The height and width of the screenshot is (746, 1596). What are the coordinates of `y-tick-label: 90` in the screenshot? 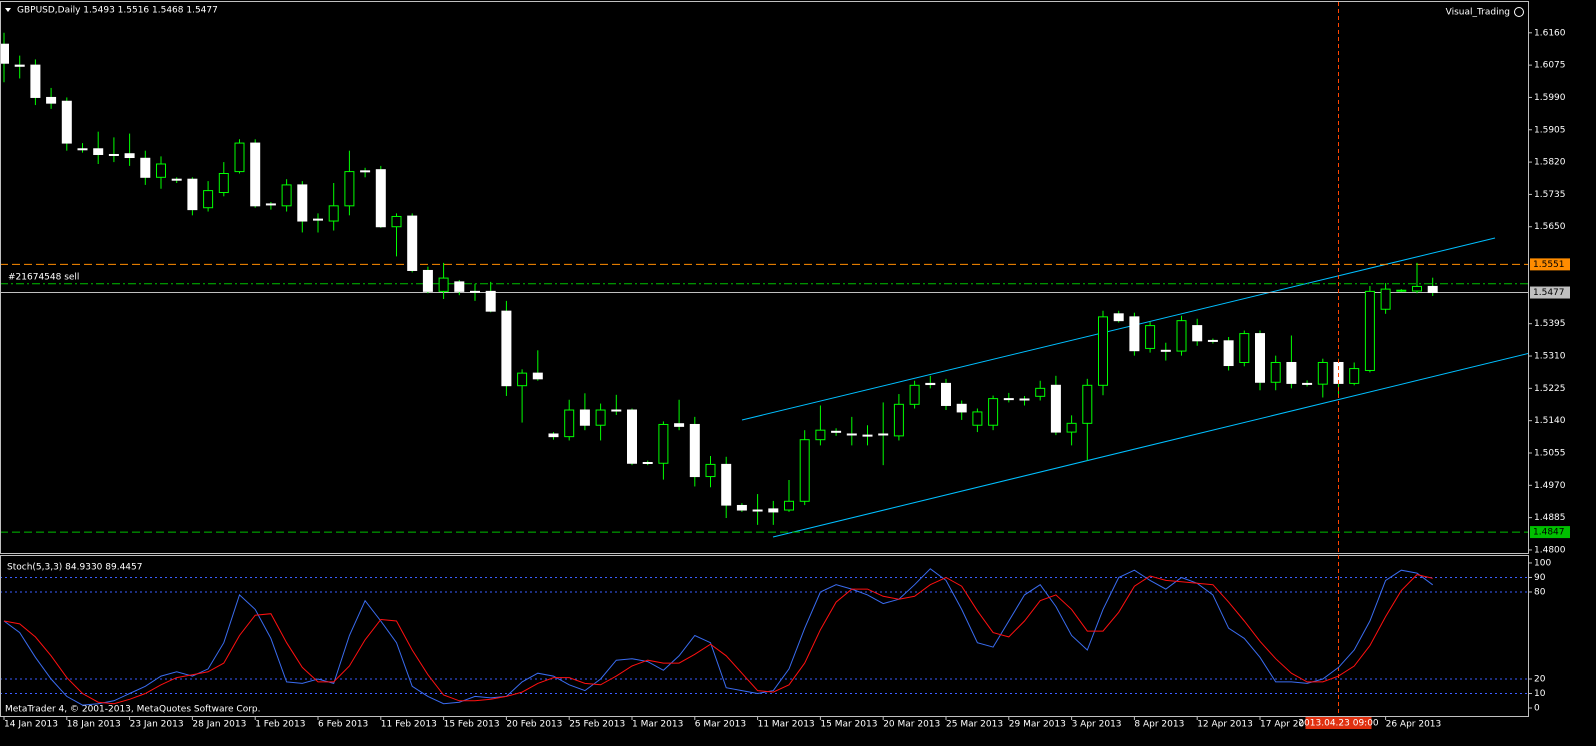 It's located at (1540, 578).